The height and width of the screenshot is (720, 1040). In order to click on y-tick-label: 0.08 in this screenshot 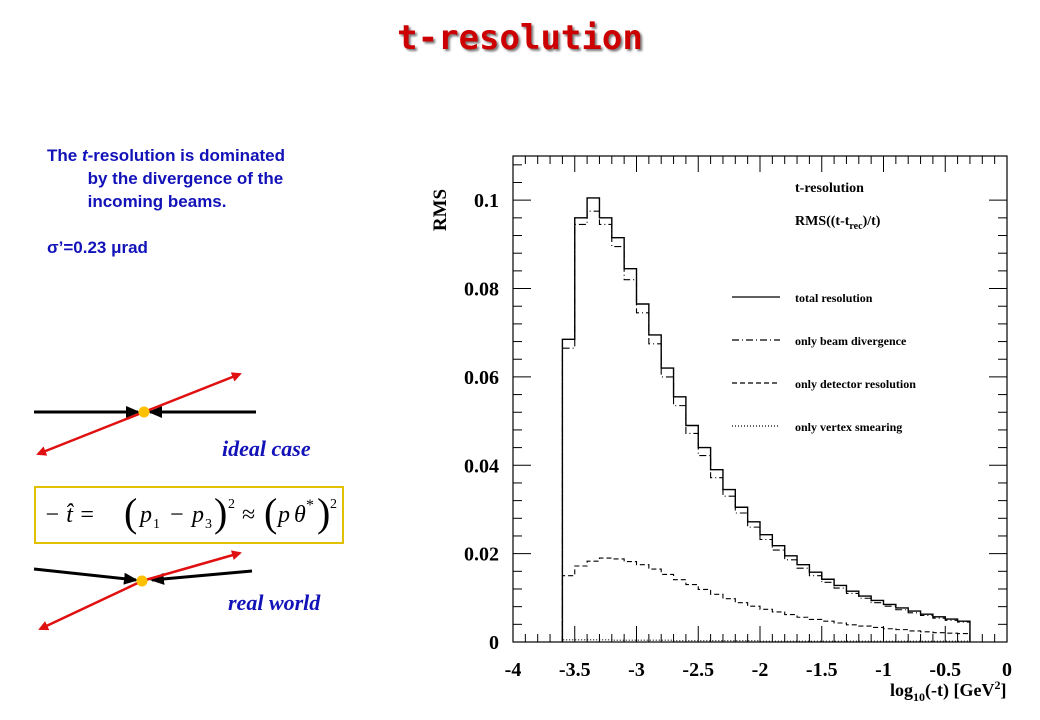, I will do `click(481, 290)`.